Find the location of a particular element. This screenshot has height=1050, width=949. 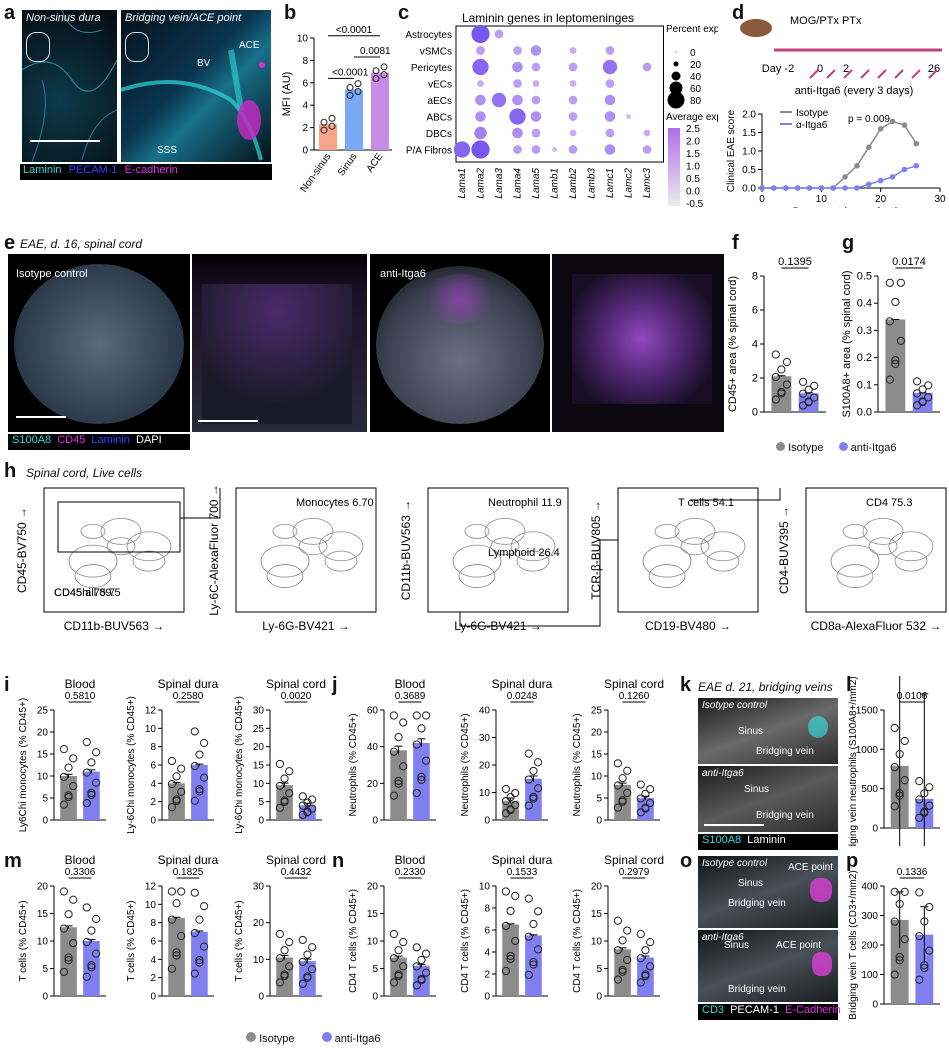

flow-plot-frame is located at coordinates (876, 550).